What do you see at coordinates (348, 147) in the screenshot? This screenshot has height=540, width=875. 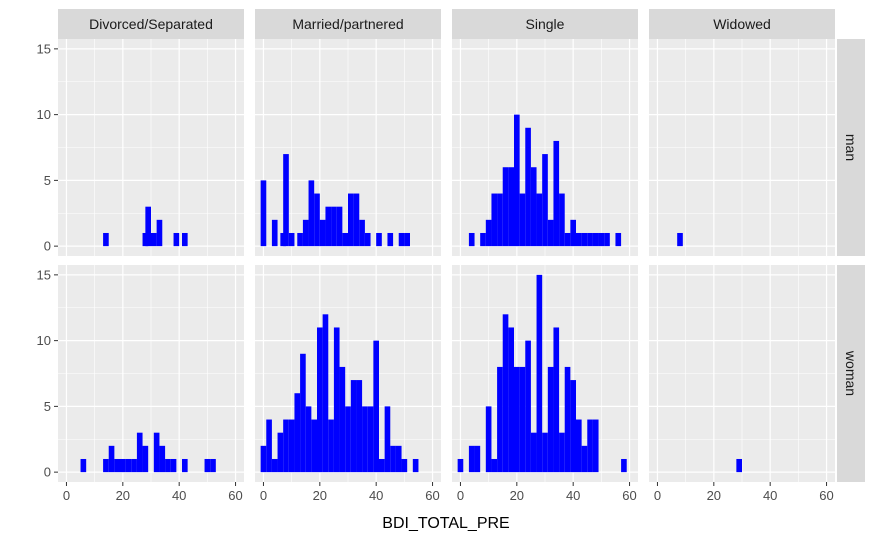 I see `panel-man-married-partnered` at bounding box center [348, 147].